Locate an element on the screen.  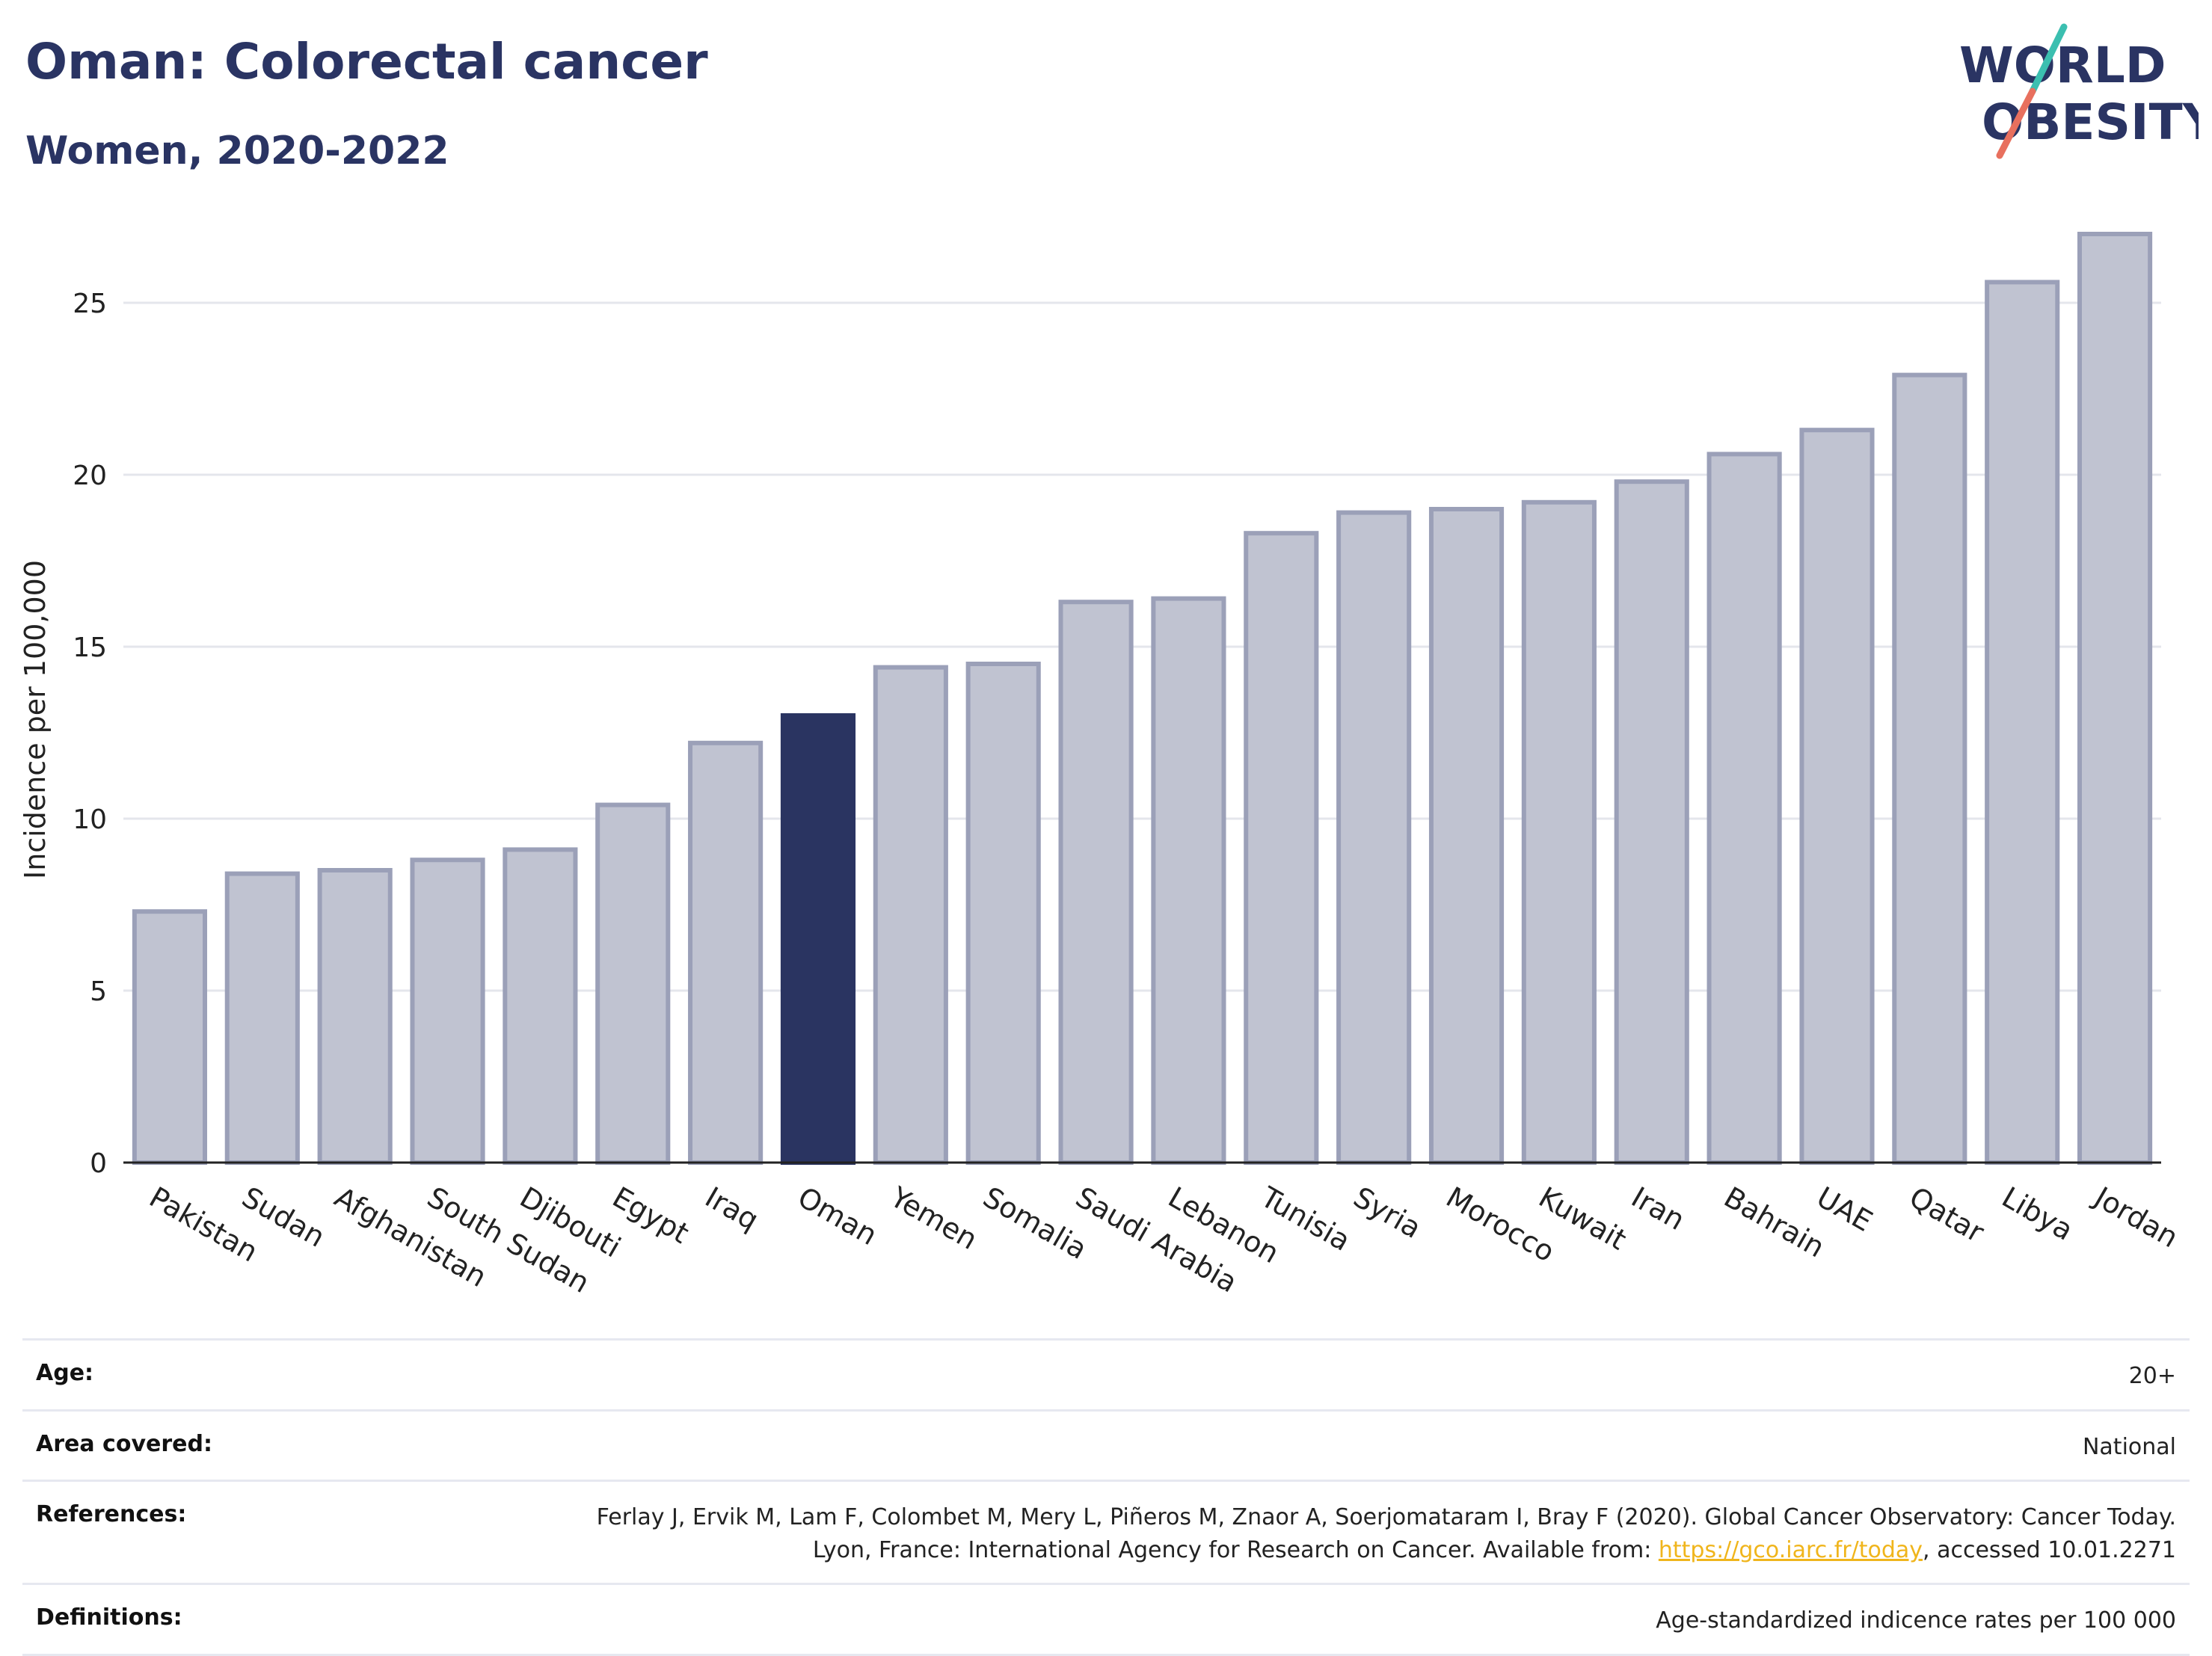
bar-iraq is located at coordinates (726, 952).